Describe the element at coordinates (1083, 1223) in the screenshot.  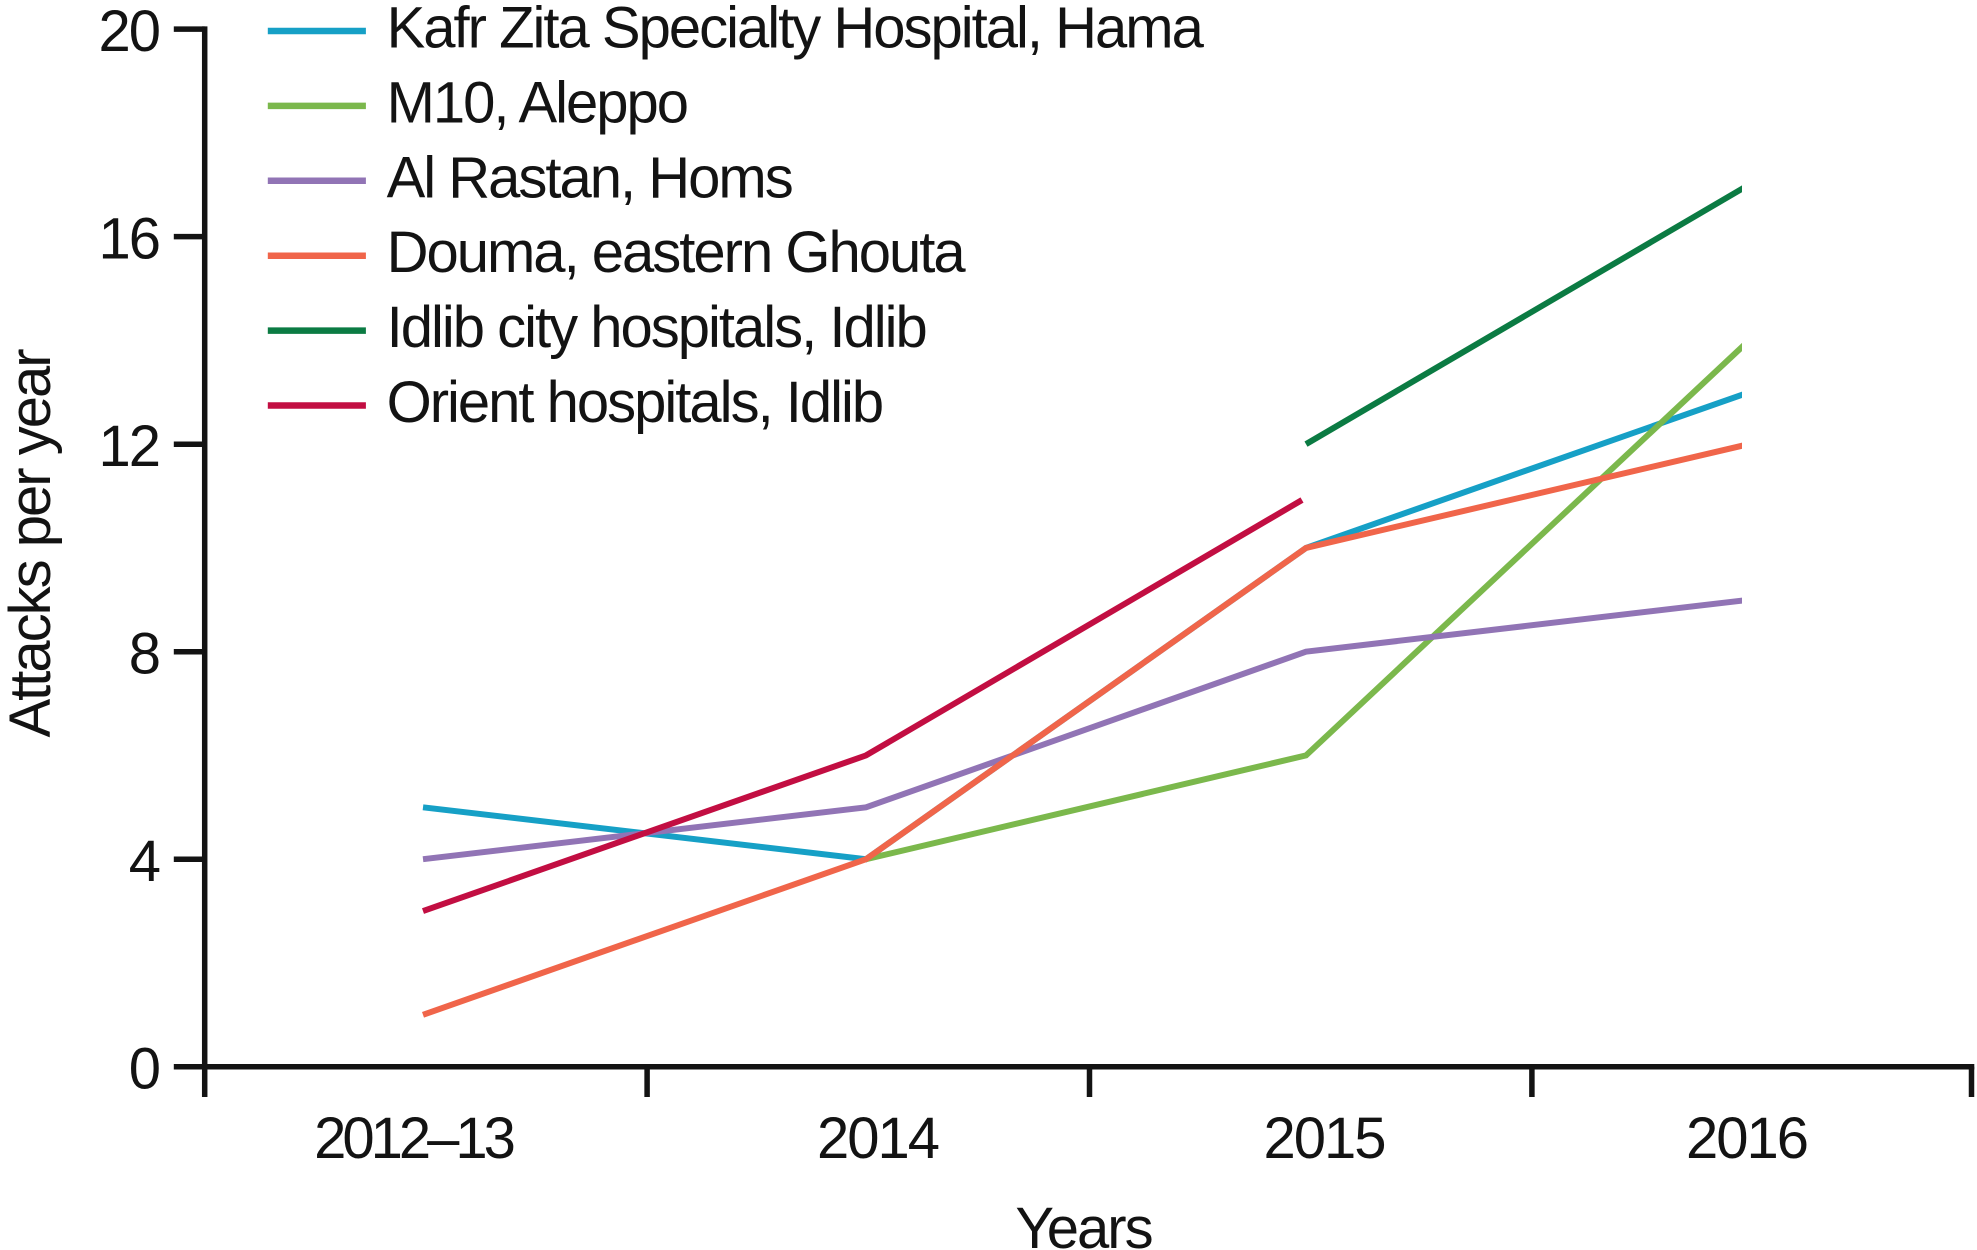
I see `svg-text: Years` at that location.